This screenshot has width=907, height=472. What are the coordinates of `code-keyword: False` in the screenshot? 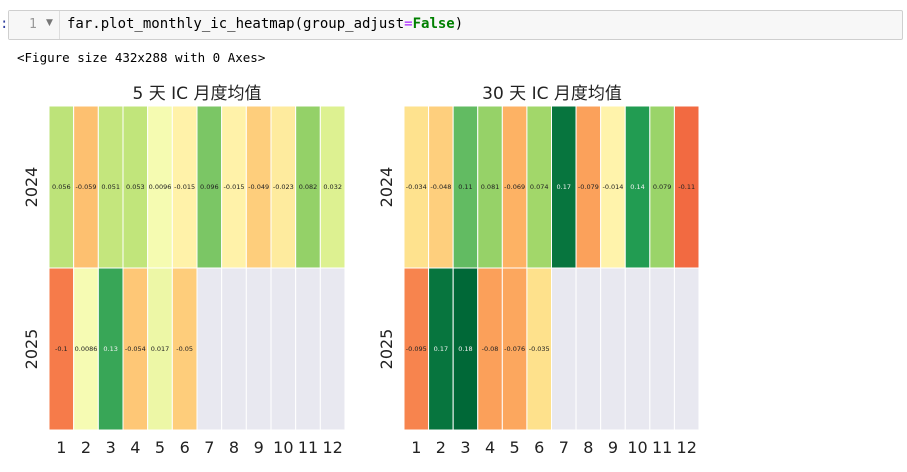 It's located at (433, 24).